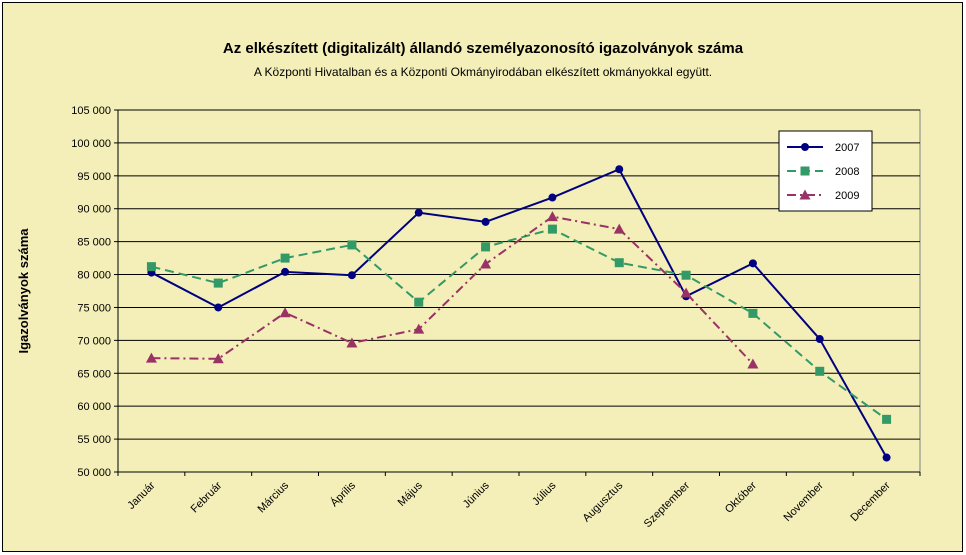 The width and height of the screenshot is (966, 555). I want to click on x-tick-label: Szeptember, so click(667, 504).